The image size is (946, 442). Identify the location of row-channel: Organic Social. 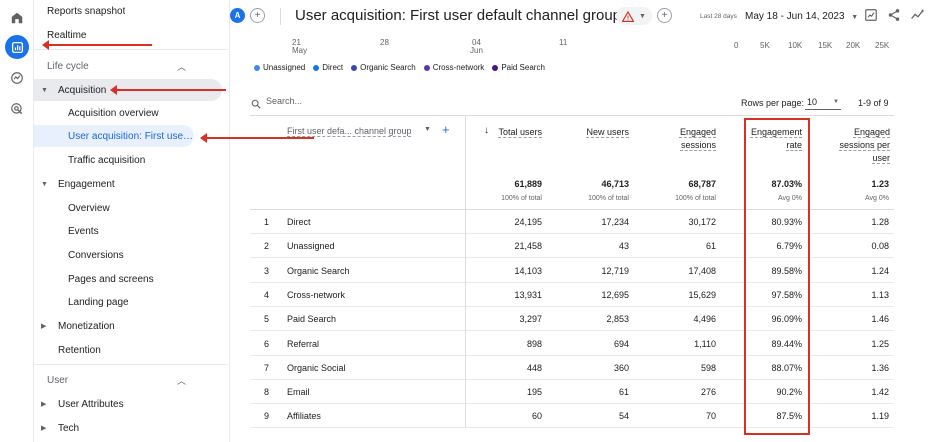
(316, 367).